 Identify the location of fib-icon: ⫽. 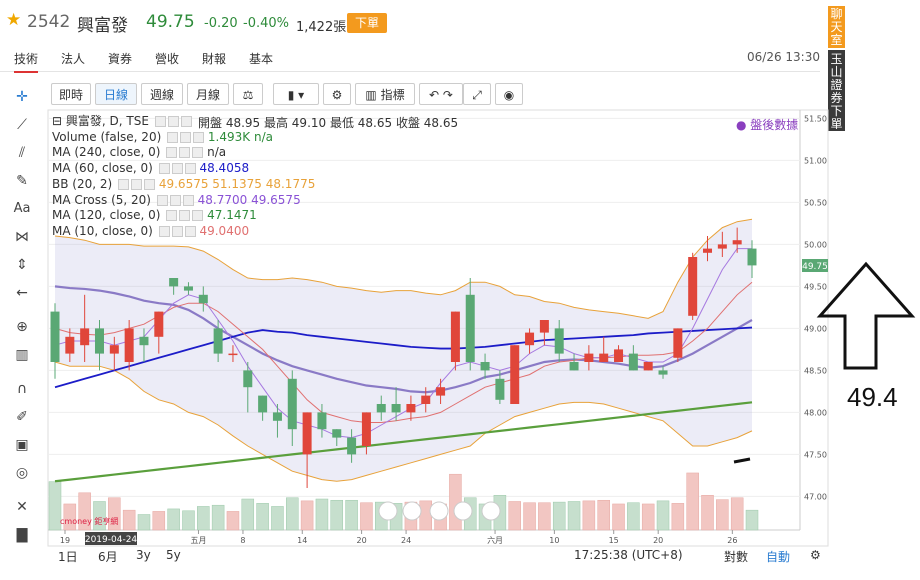
(22, 153).